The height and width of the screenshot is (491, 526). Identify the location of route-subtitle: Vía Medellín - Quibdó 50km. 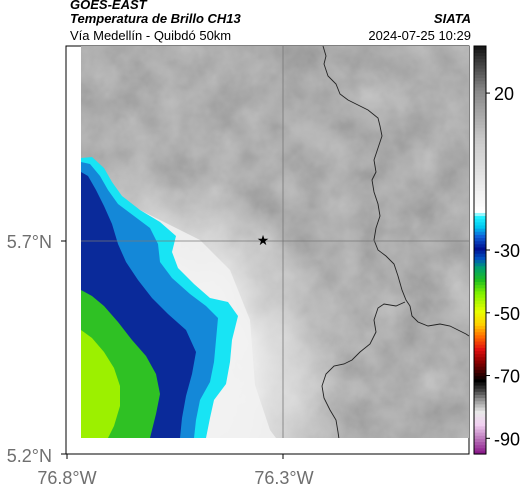
(151, 35).